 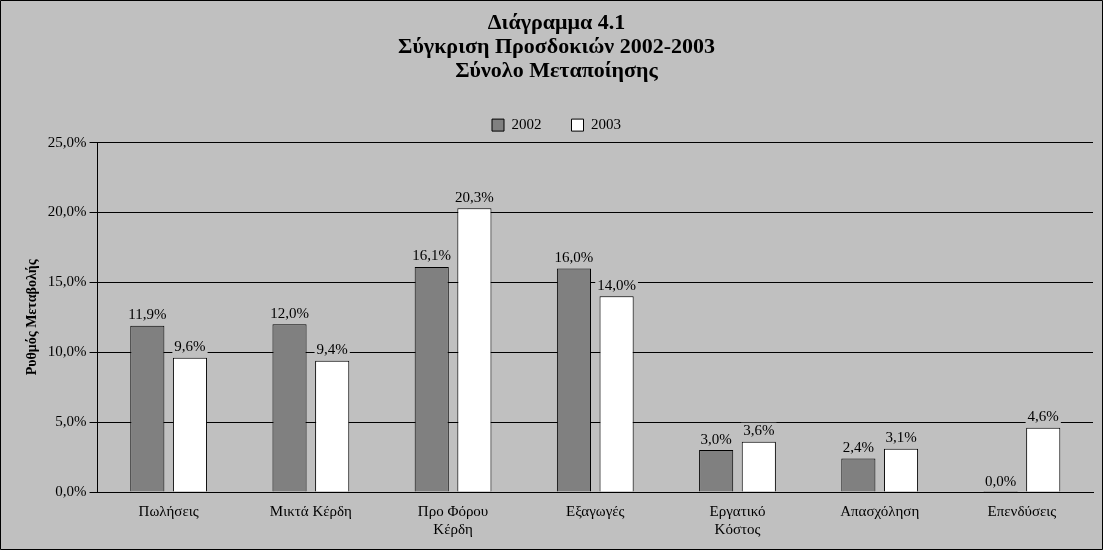 I want to click on y-tick-label: 15,0%, so click(x=67, y=281).